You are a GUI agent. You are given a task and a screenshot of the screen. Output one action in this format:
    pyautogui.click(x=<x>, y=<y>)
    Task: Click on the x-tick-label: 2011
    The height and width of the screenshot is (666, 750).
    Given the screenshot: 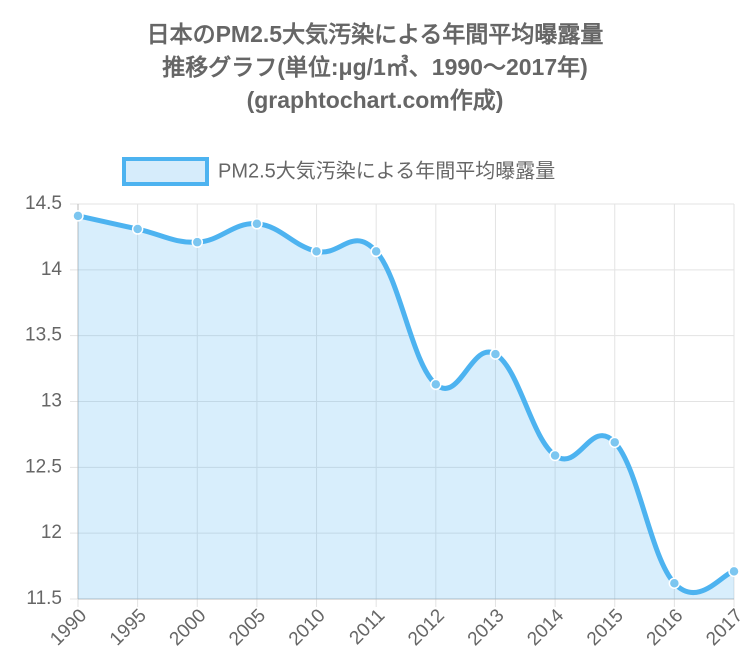 What is the action you would take?
    pyautogui.click(x=368, y=627)
    